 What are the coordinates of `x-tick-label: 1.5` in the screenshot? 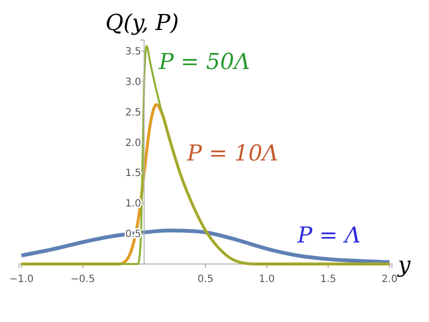 It's located at (328, 279).